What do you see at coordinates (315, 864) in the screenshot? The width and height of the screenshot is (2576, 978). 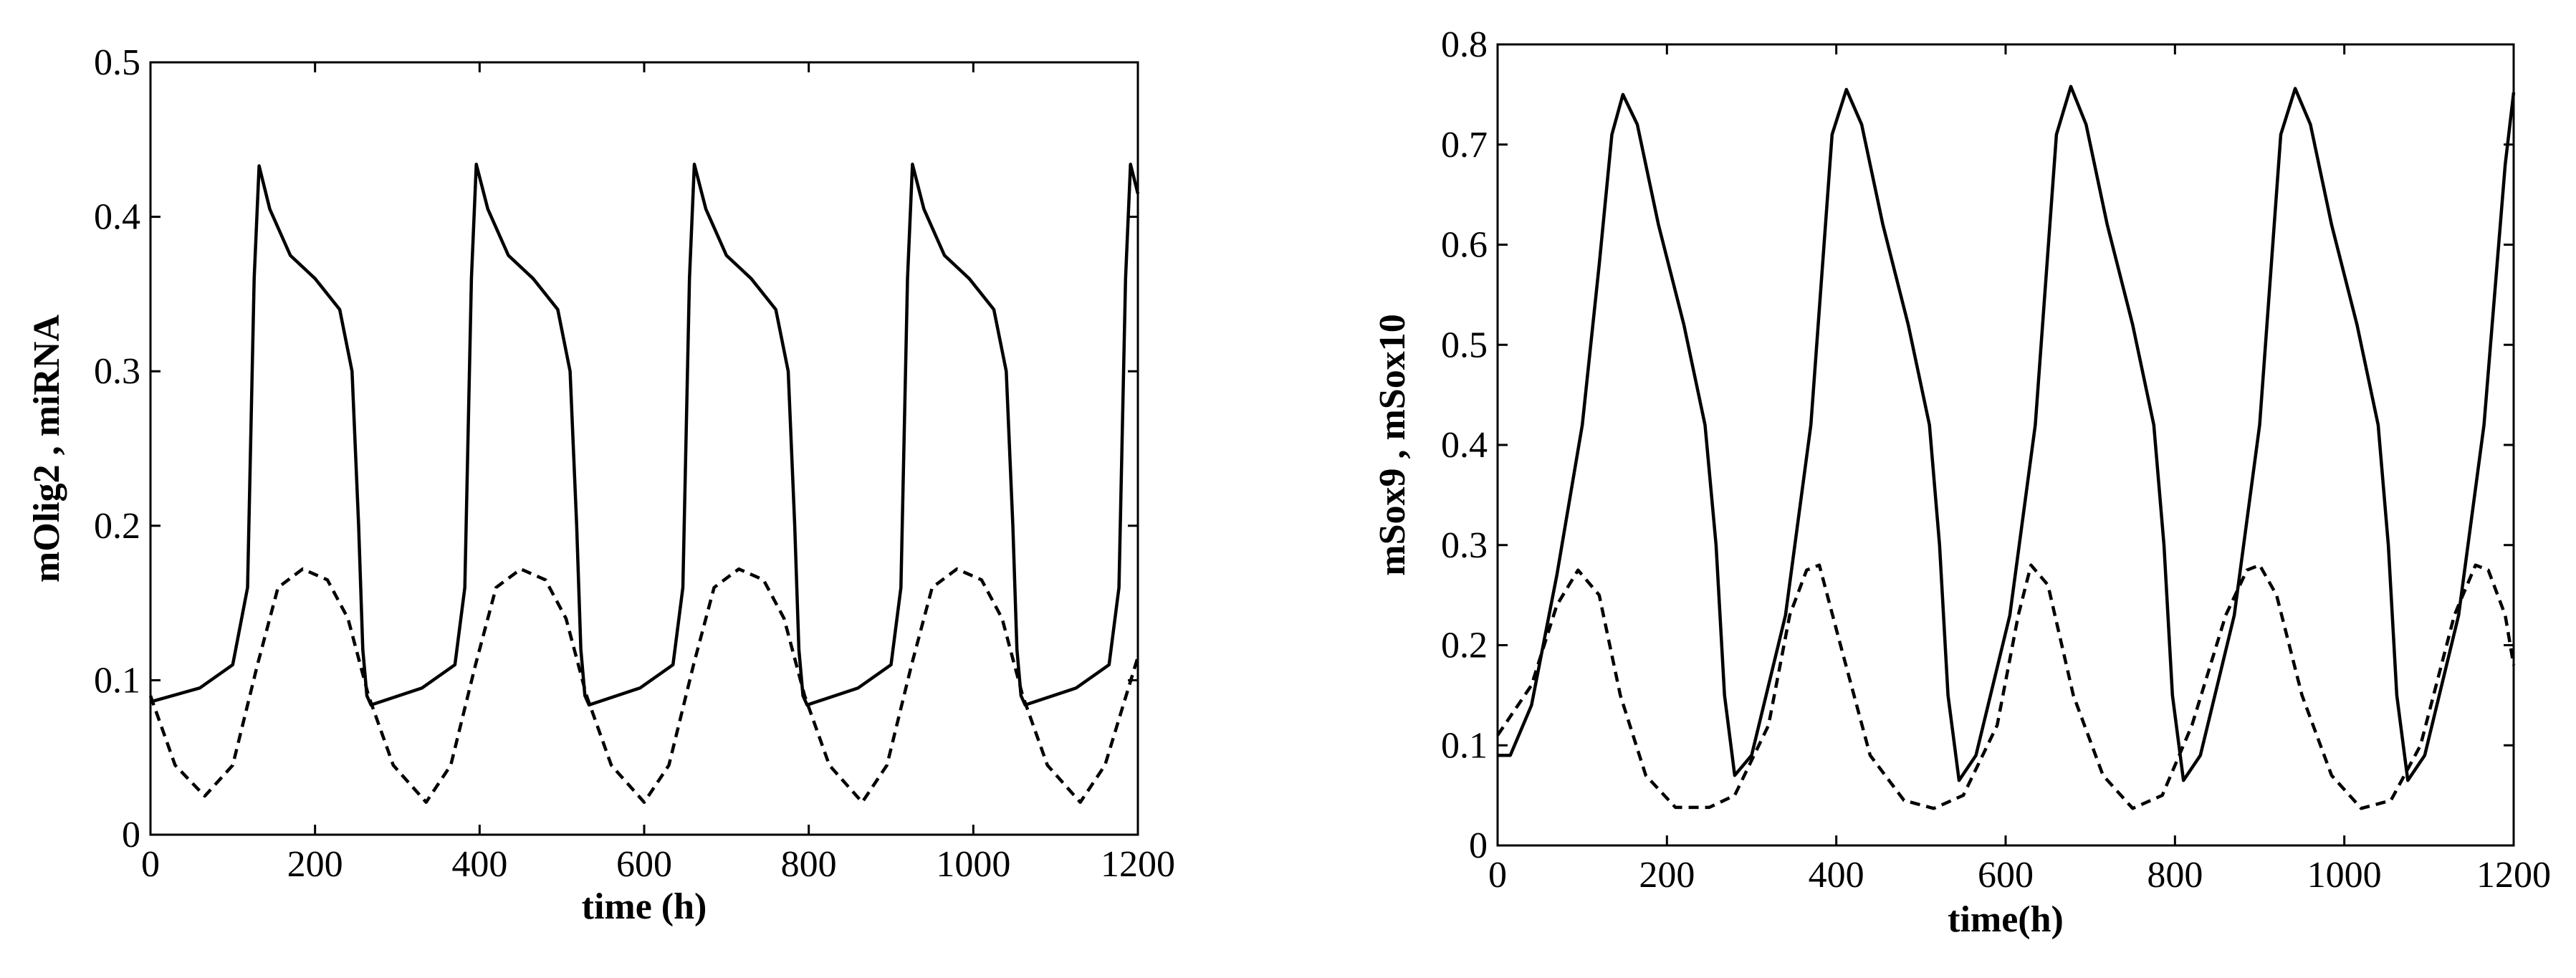 I see `chart1-x-tick-label: 200` at bounding box center [315, 864].